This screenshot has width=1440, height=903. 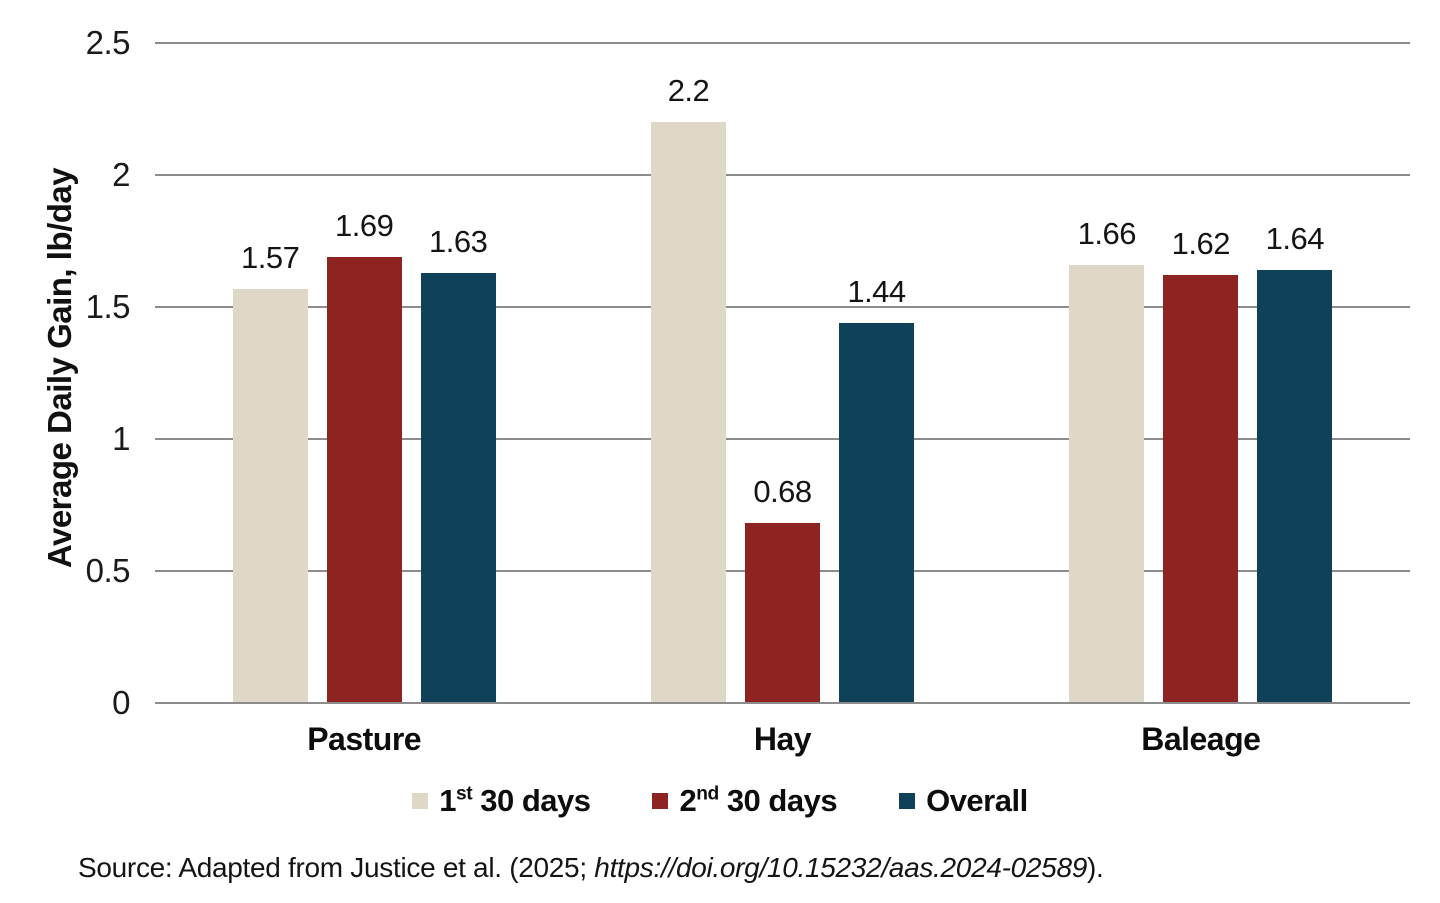 What do you see at coordinates (688, 91) in the screenshot?
I see `bar-value-label: 2.2` at bounding box center [688, 91].